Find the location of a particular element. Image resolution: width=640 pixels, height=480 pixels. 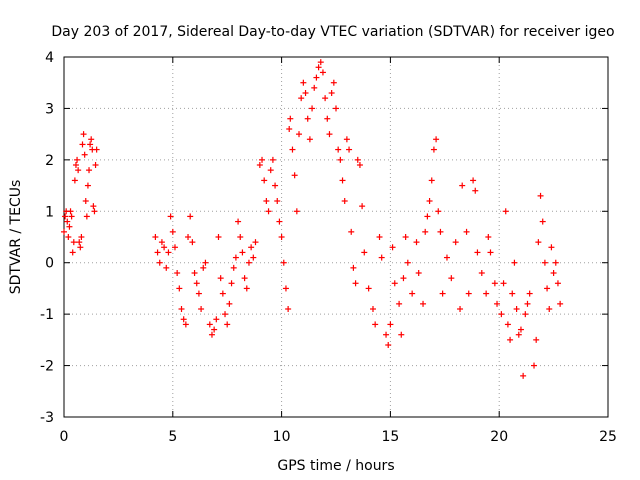

x-tick-label: 10 is located at coordinates (282, 437).